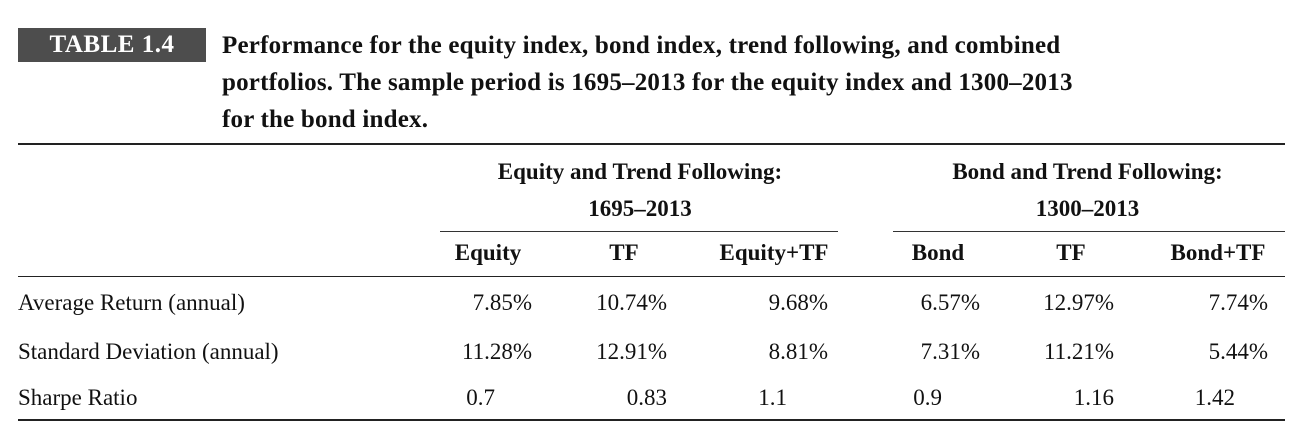 This screenshot has width=1303, height=439. What do you see at coordinates (772, 397) in the screenshot?
I see `table-cell: 1.1` at bounding box center [772, 397].